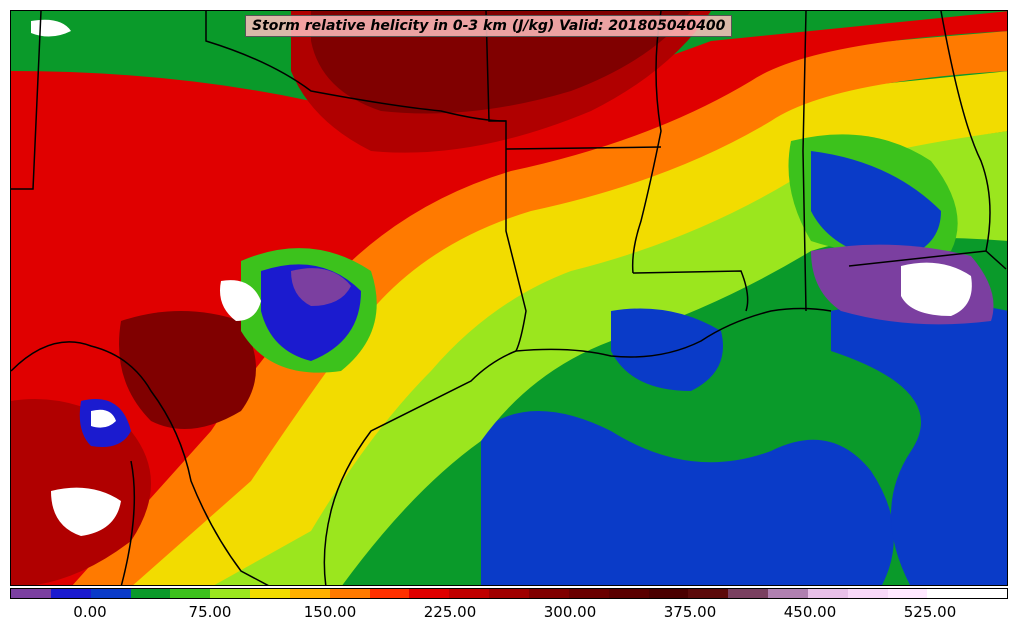 This screenshot has height=633, width=1018. Describe the element at coordinates (965, 131) in the screenshot. I see `alabama-east-border` at that location.